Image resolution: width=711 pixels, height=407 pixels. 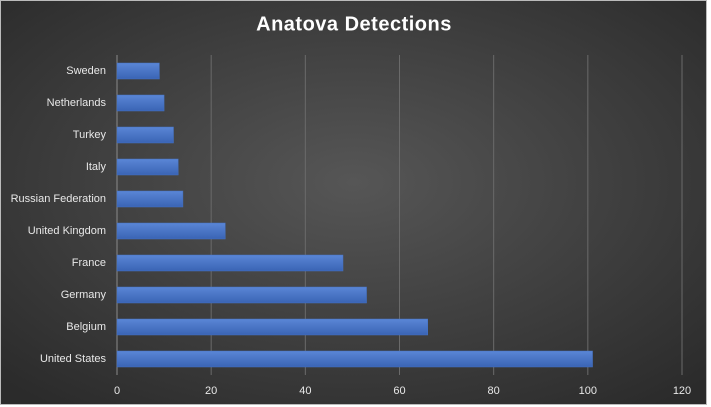 What do you see at coordinates (96, 167) in the screenshot?
I see `y-tick-label: Italy` at bounding box center [96, 167].